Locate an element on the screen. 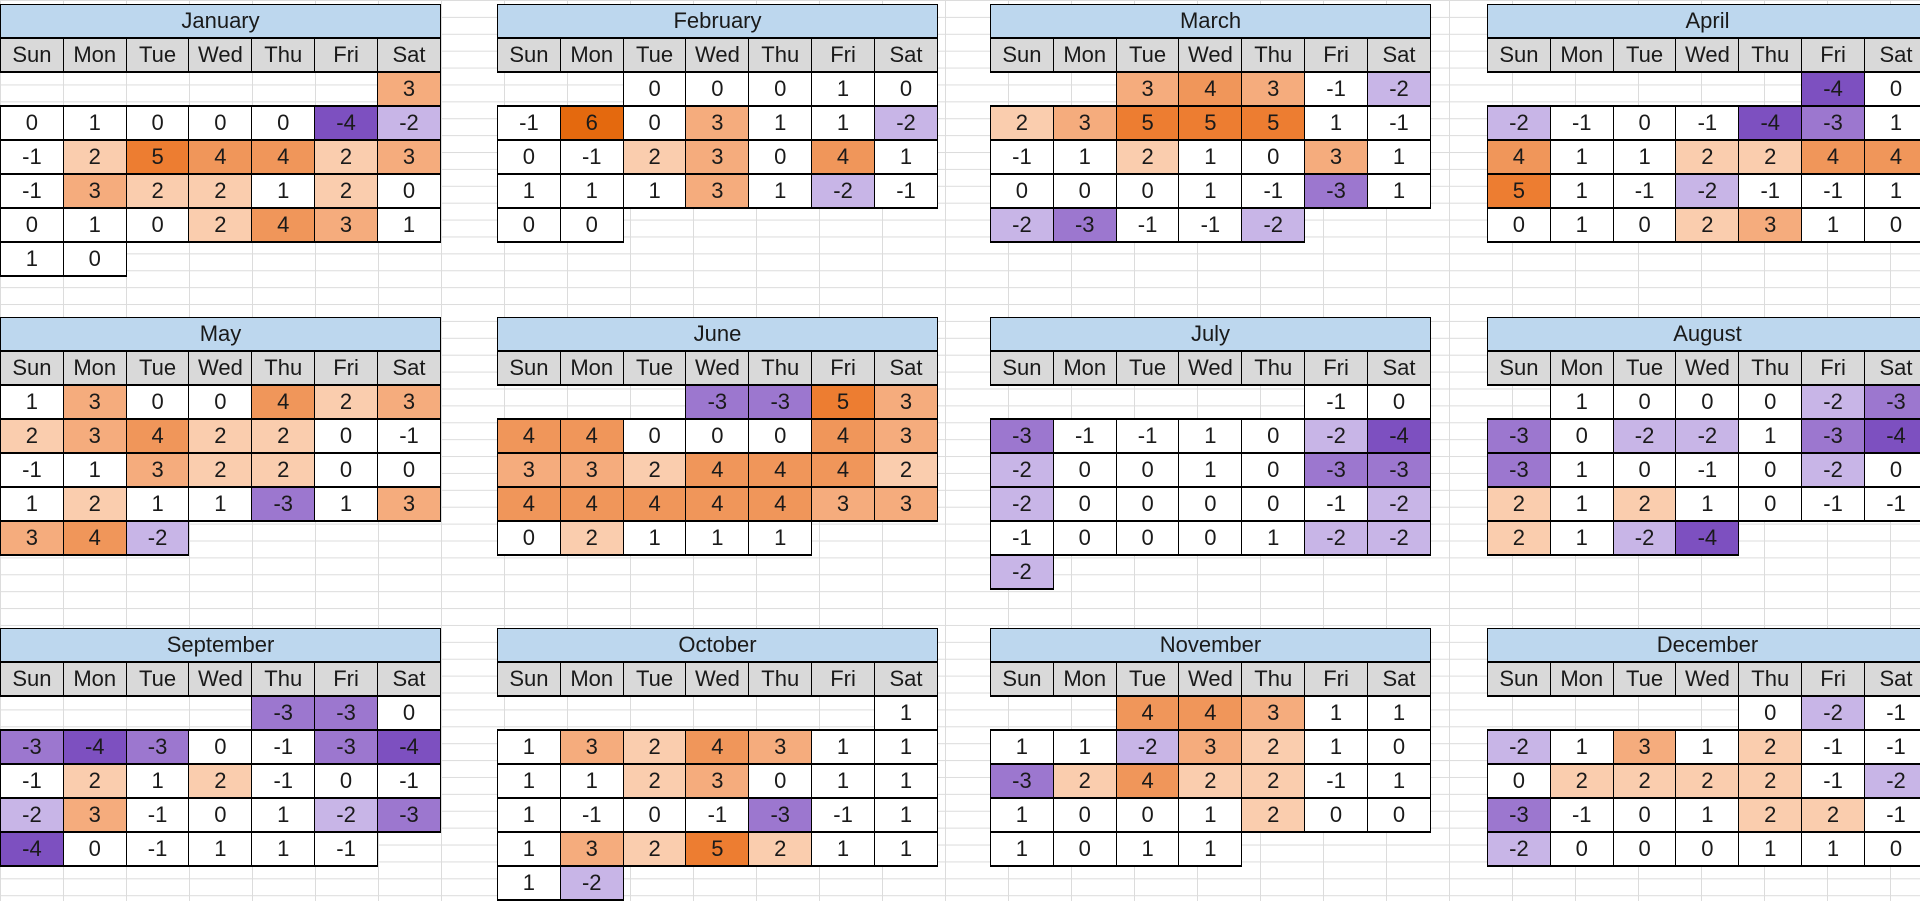  day-value-cell: -4 is located at coordinates (408, 747).